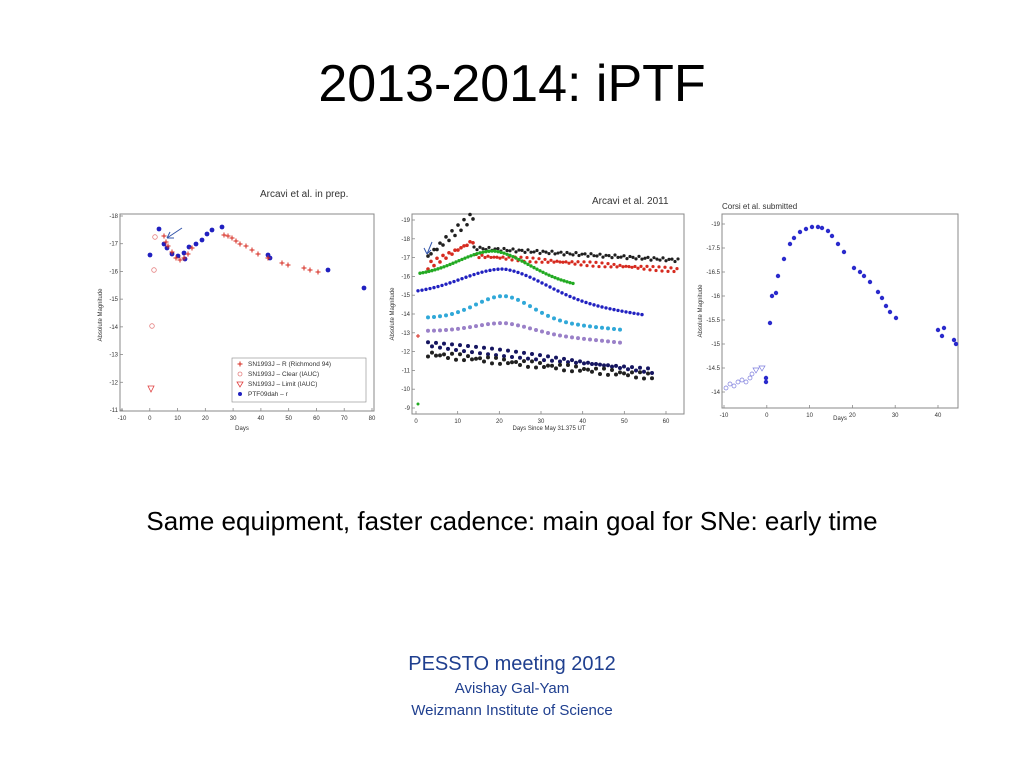 The image size is (1024, 768). Describe the element at coordinates (113, 245) in the screenshot. I see `figure-left-ytick-label: -17` at that location.